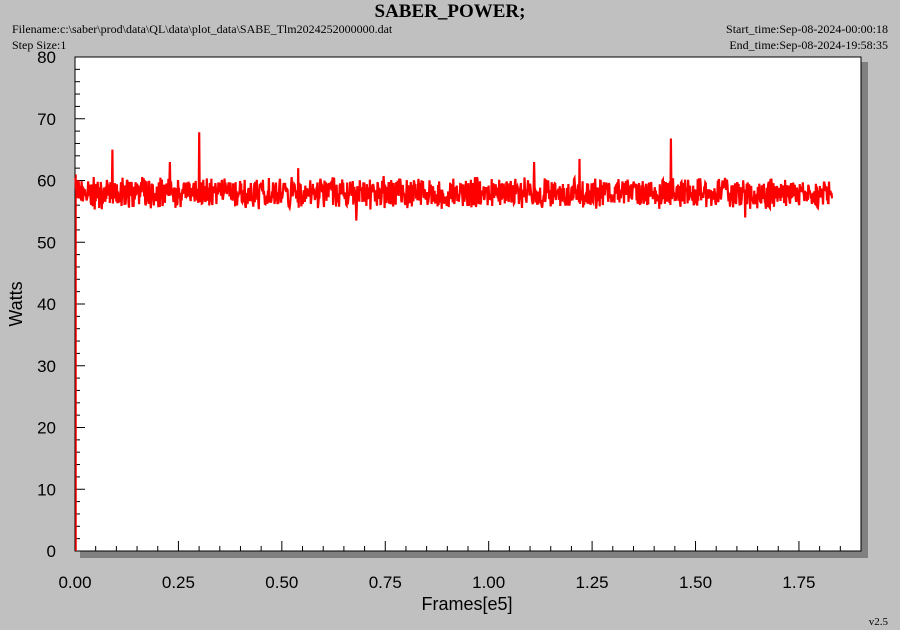  What do you see at coordinates (46, 489) in the screenshot?
I see `y-tick-label: 10` at bounding box center [46, 489].